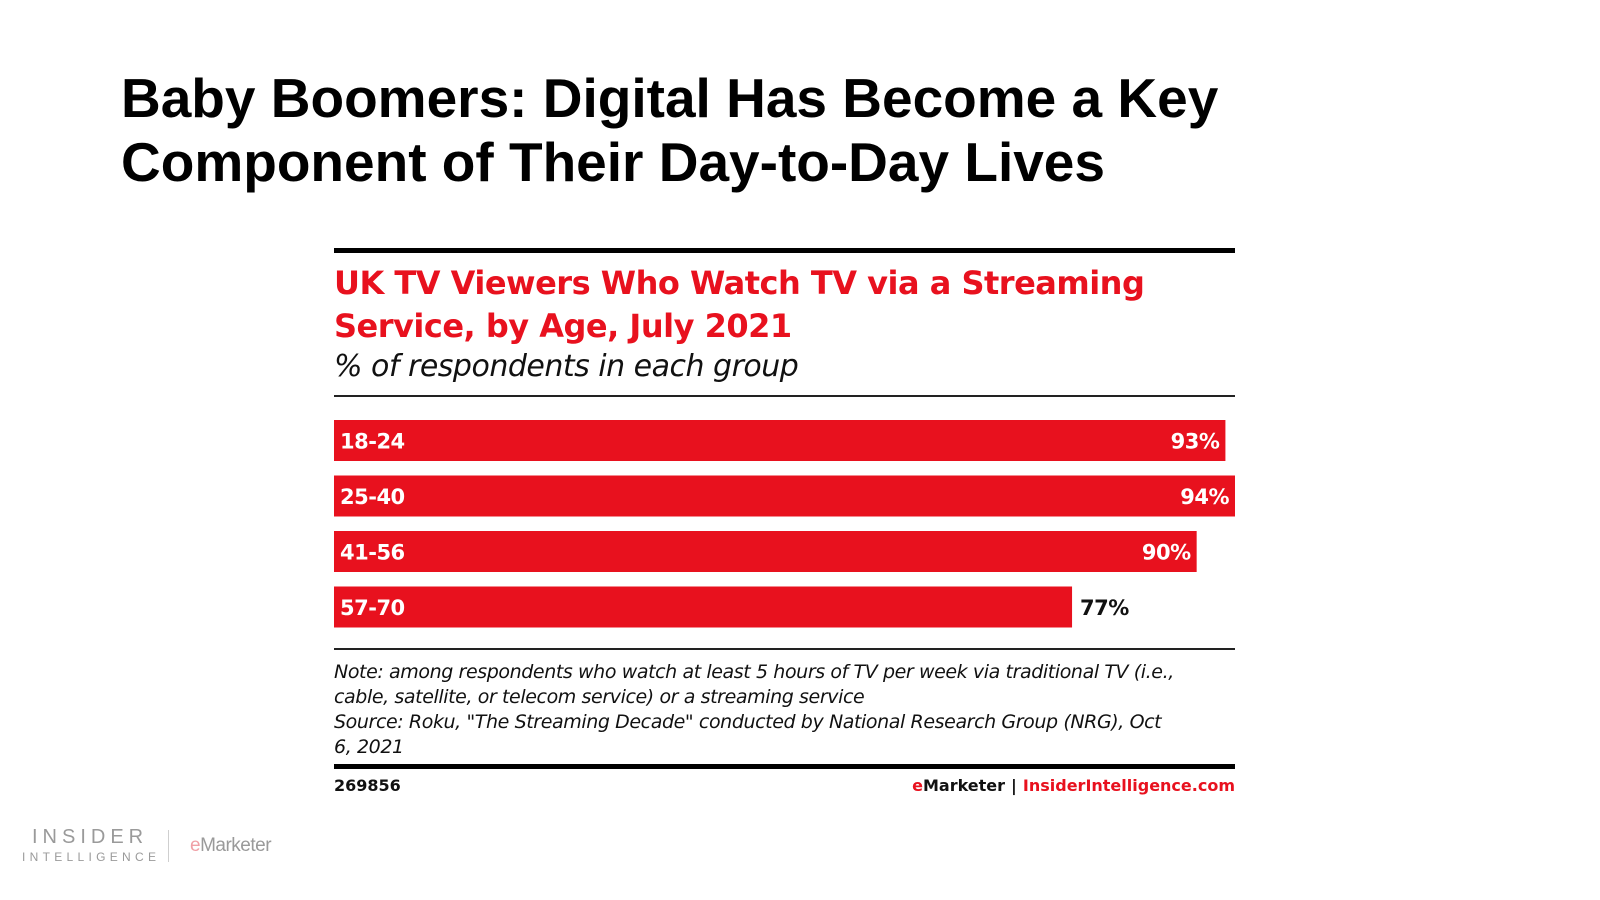  What do you see at coordinates (1104, 608) in the screenshot?
I see `value-label: 77%` at bounding box center [1104, 608].